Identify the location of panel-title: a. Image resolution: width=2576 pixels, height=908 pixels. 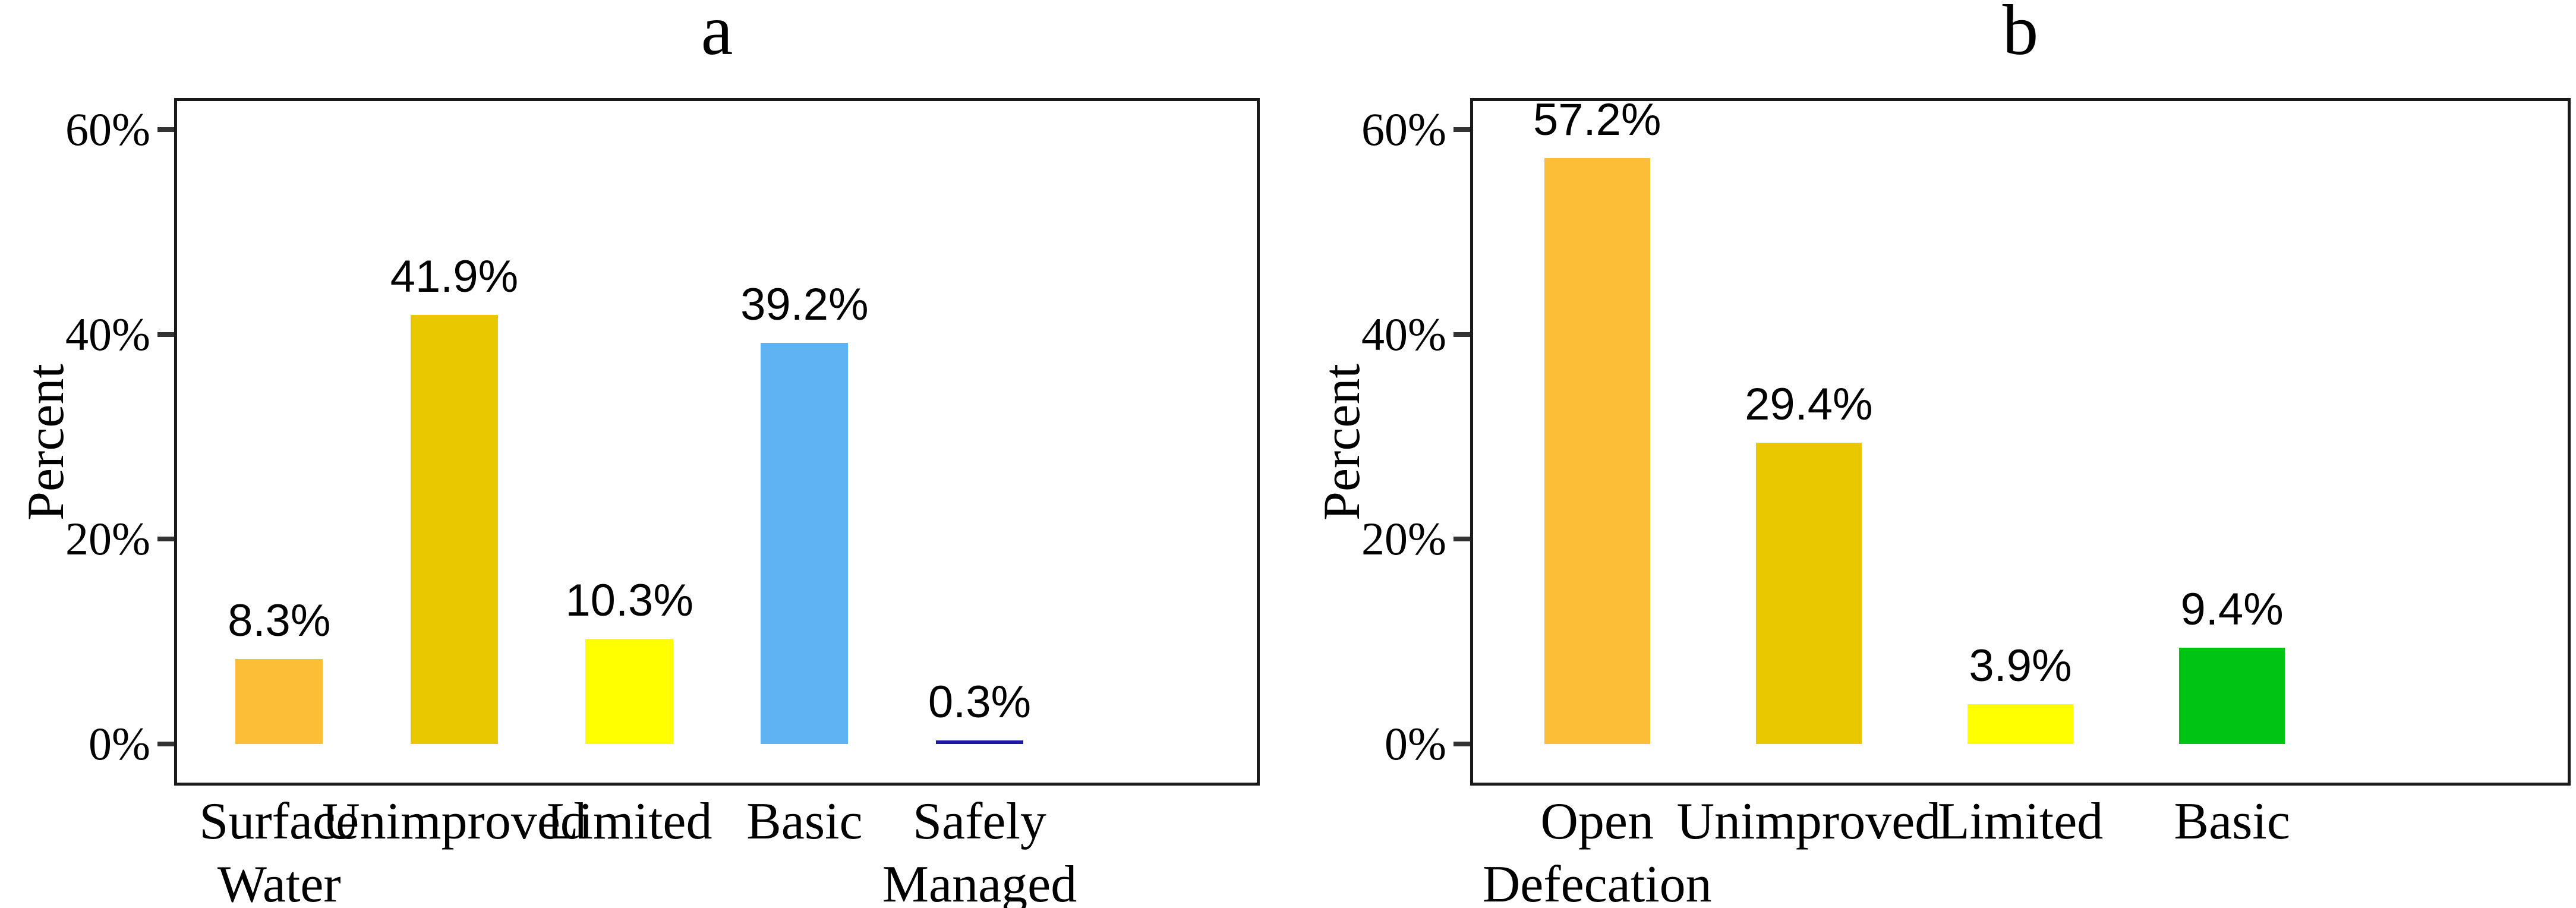
(717, 35).